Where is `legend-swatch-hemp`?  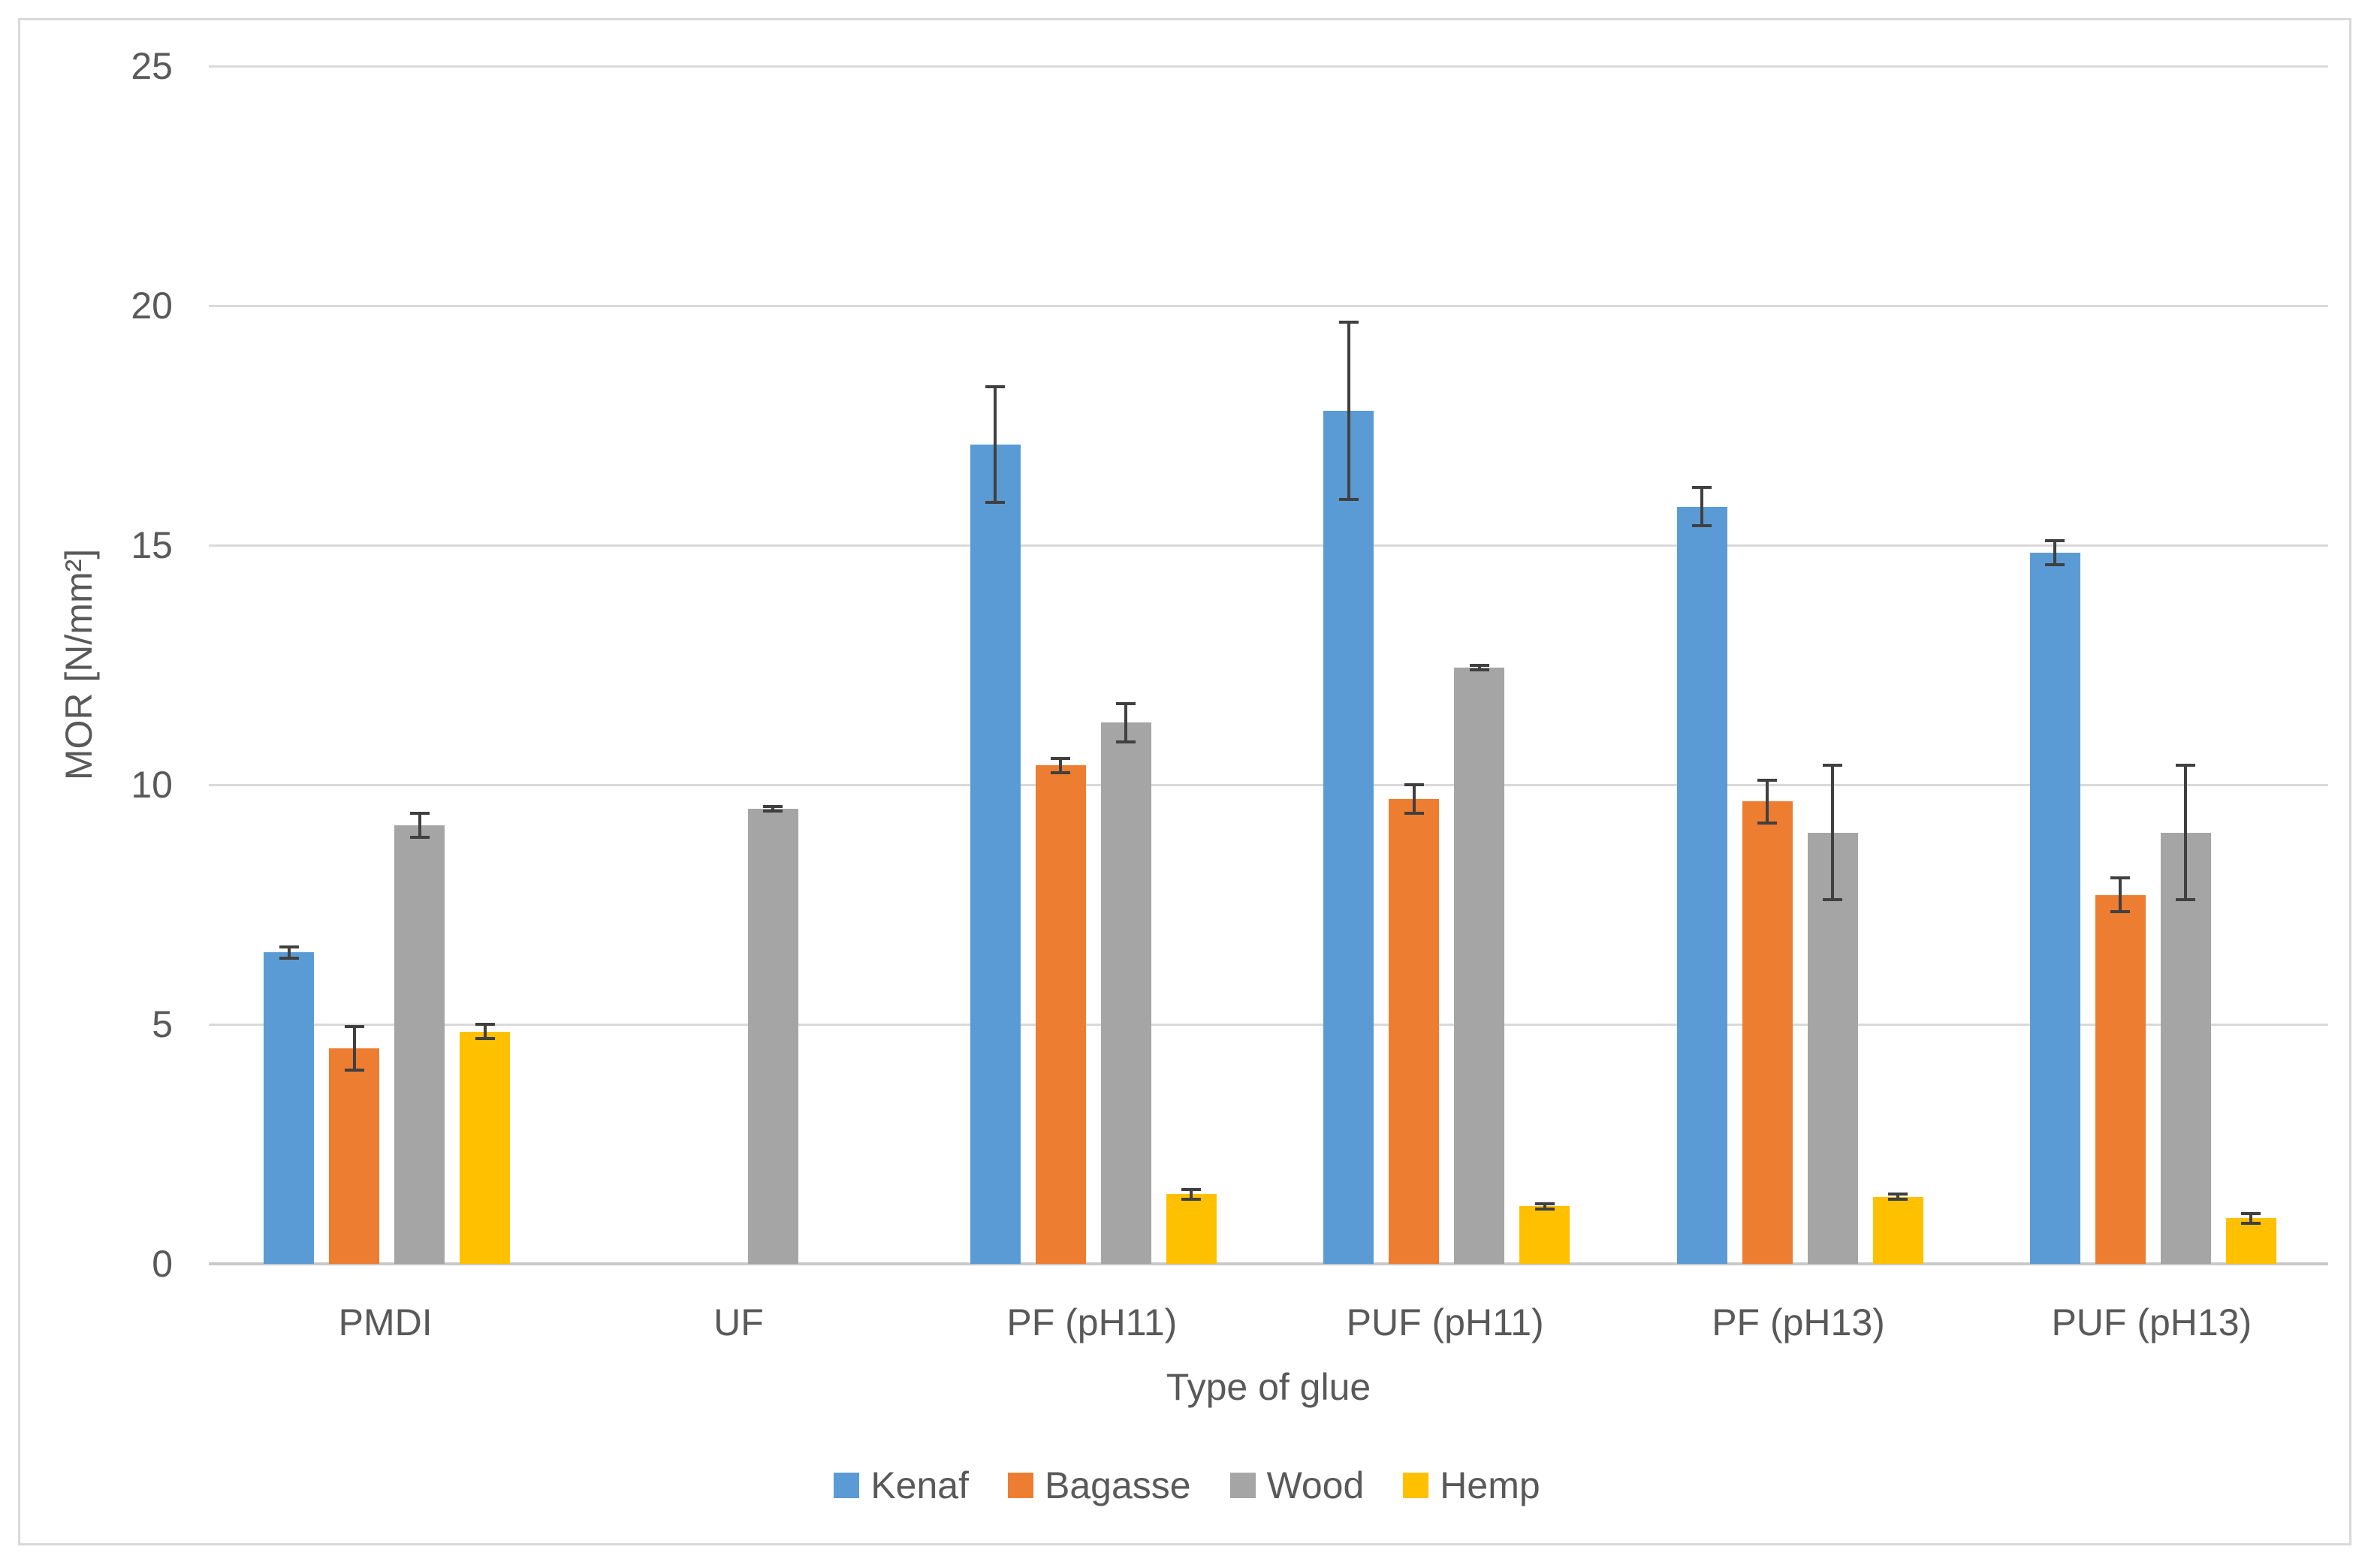
legend-swatch-hemp is located at coordinates (1416, 1486).